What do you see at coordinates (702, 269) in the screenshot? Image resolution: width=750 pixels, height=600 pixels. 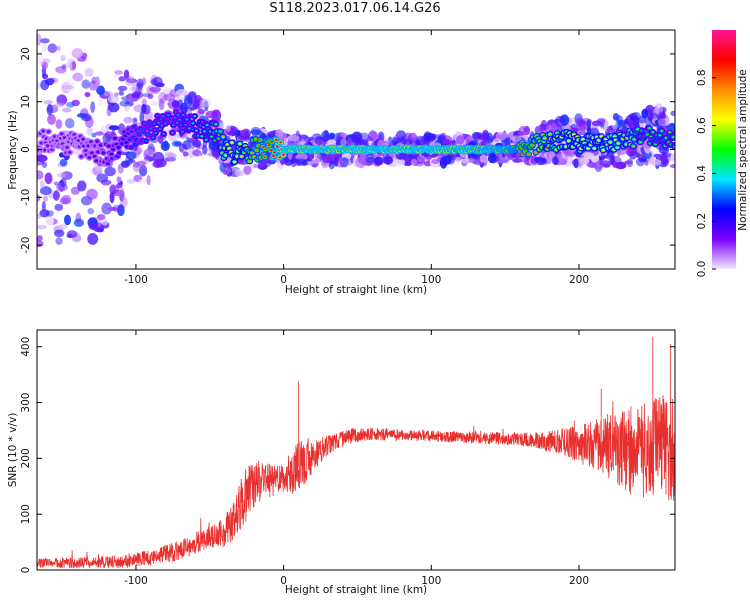 I see `colorbar-tick-label: 0.0` at bounding box center [702, 269].